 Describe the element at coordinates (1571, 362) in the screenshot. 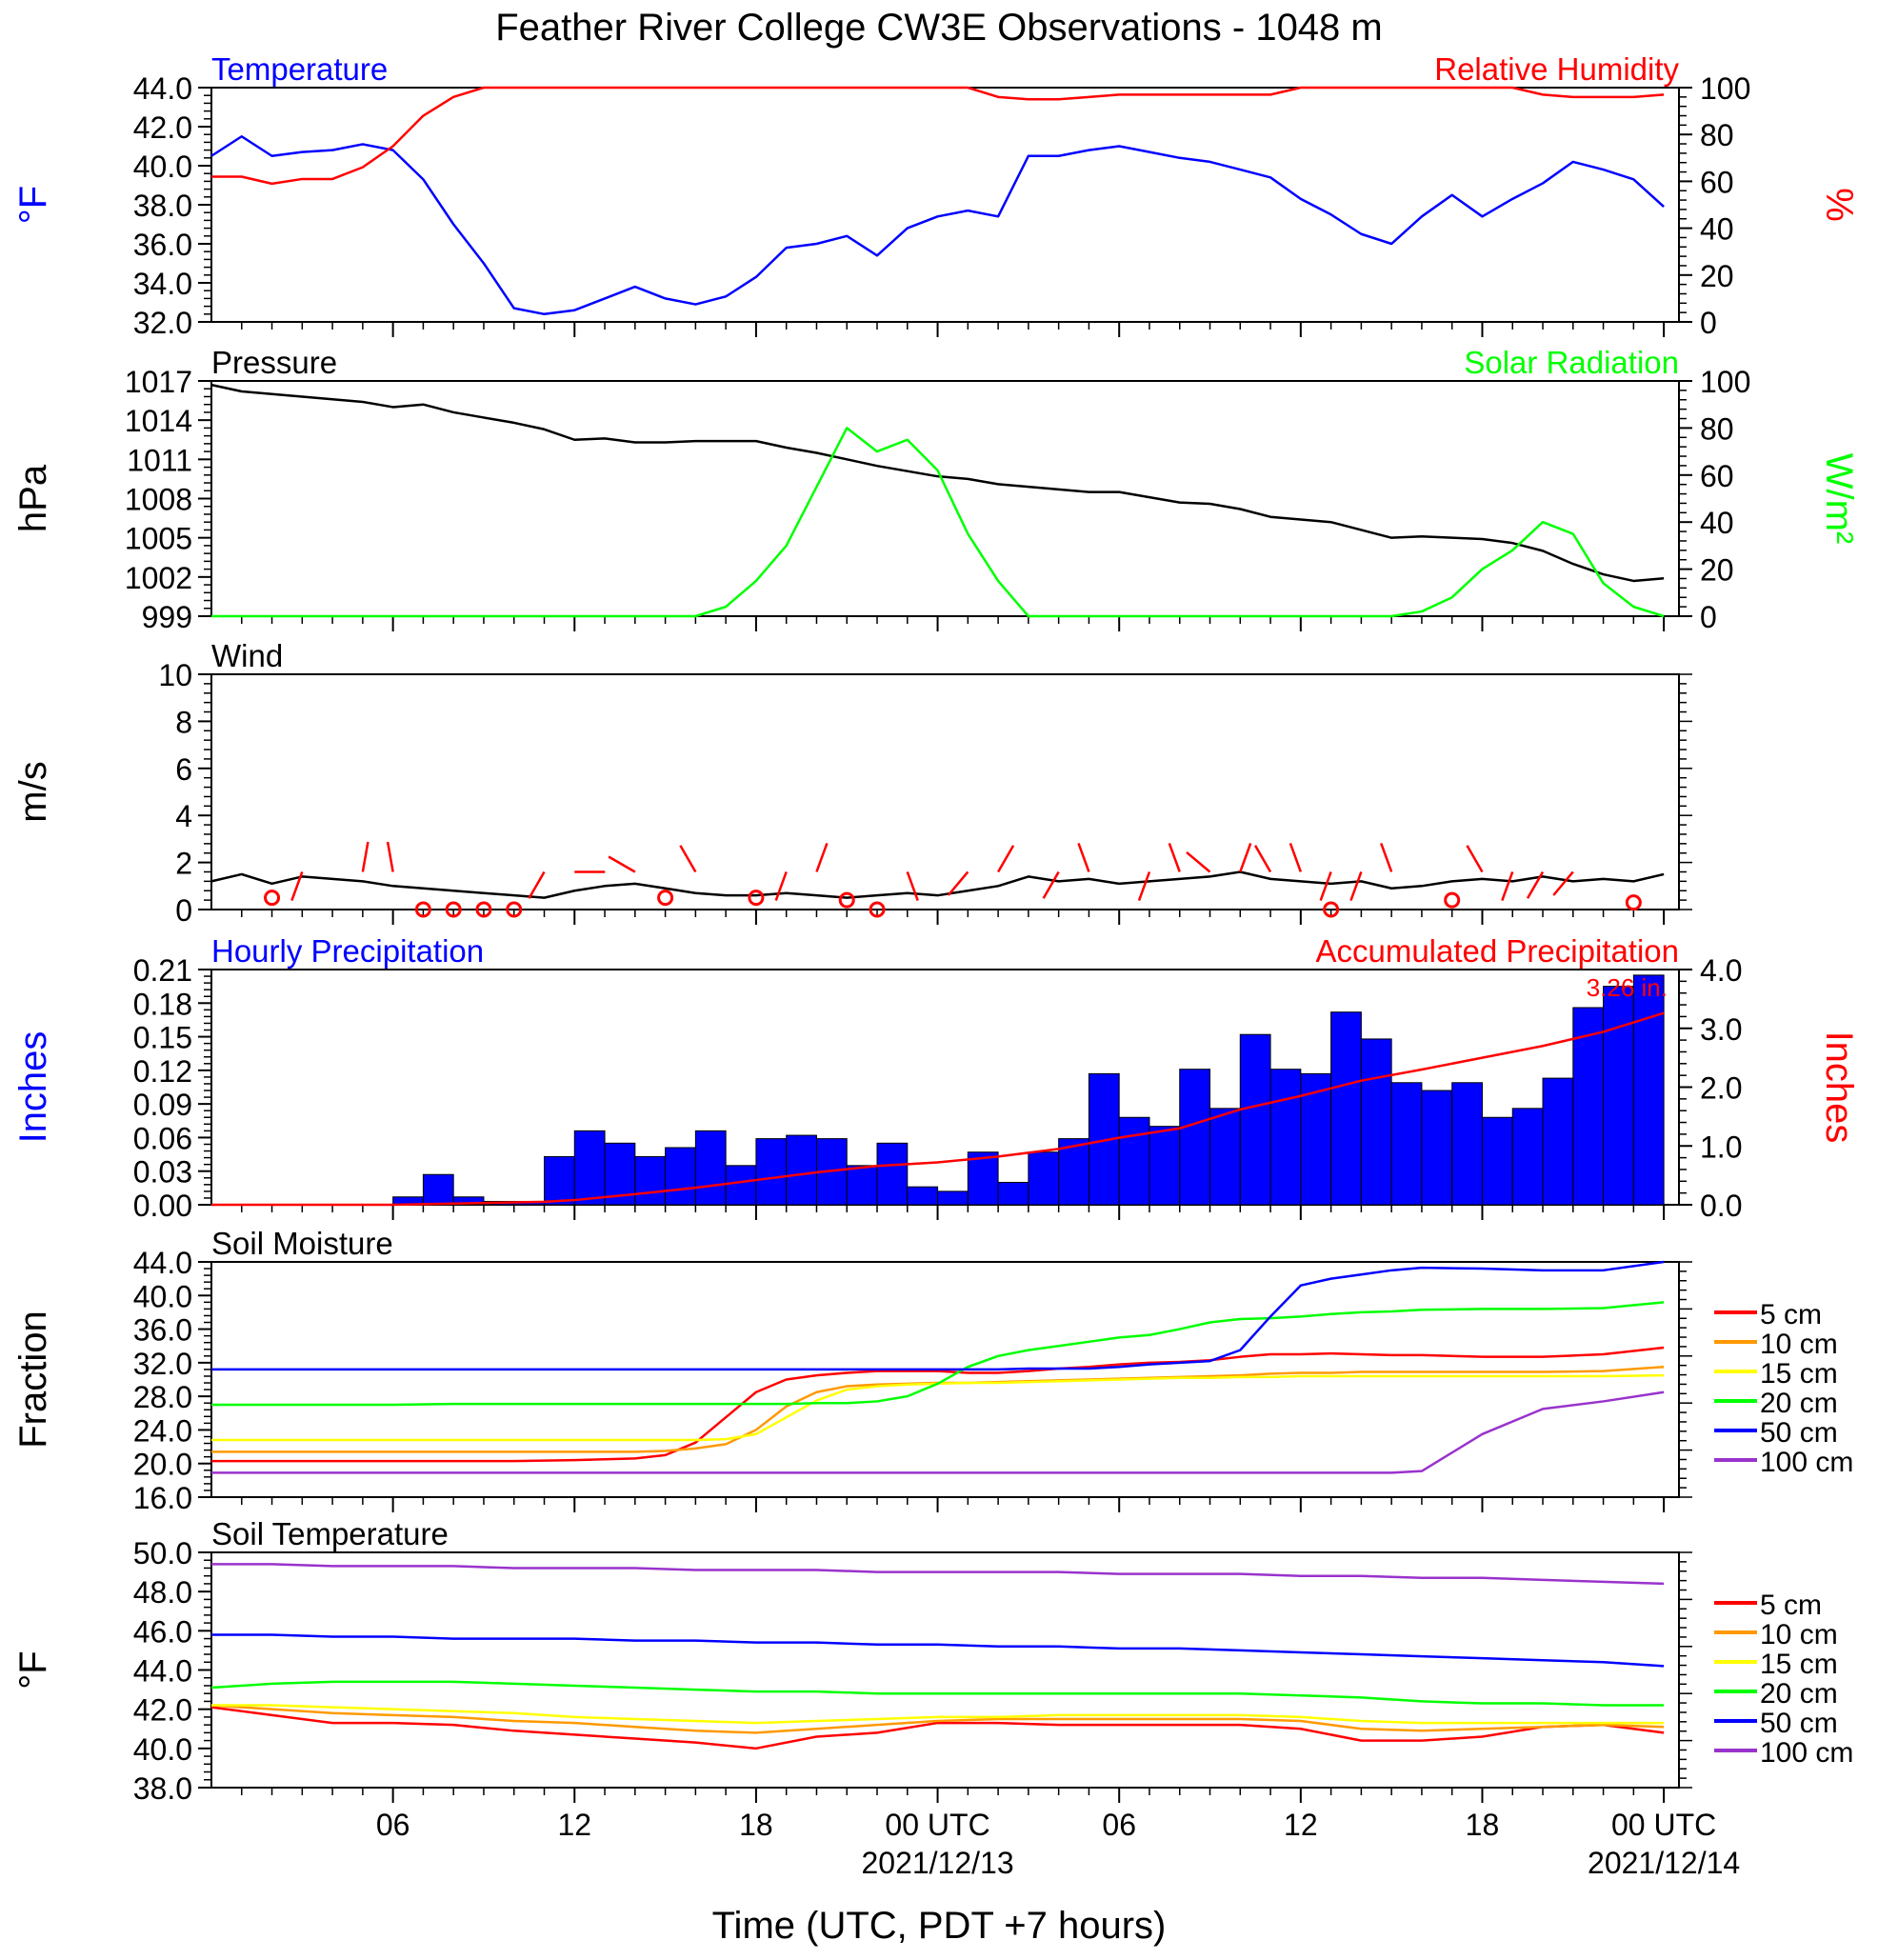

I see `panel-title-right: Solar Radiation` at that location.